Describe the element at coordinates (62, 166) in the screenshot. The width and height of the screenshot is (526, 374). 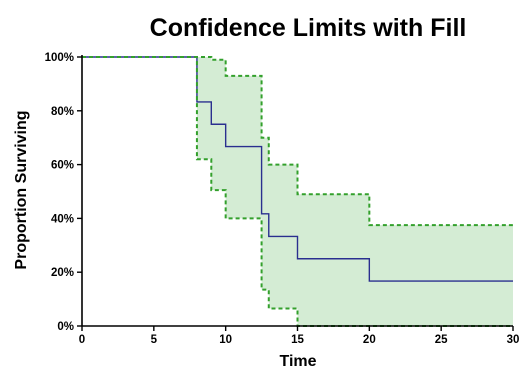
I see `y-tick-label: 60%` at that location.